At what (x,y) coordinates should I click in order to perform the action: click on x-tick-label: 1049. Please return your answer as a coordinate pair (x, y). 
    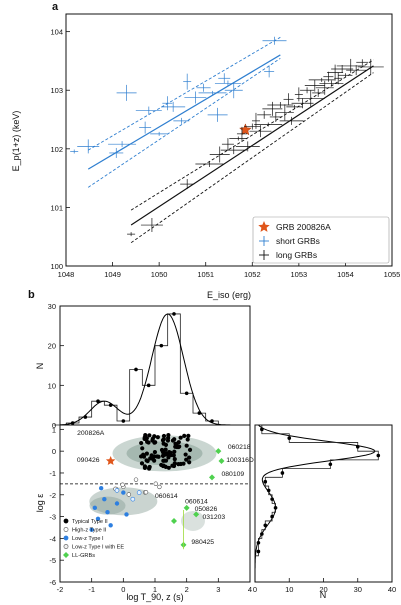
    Looking at the image, I should click on (112, 274).